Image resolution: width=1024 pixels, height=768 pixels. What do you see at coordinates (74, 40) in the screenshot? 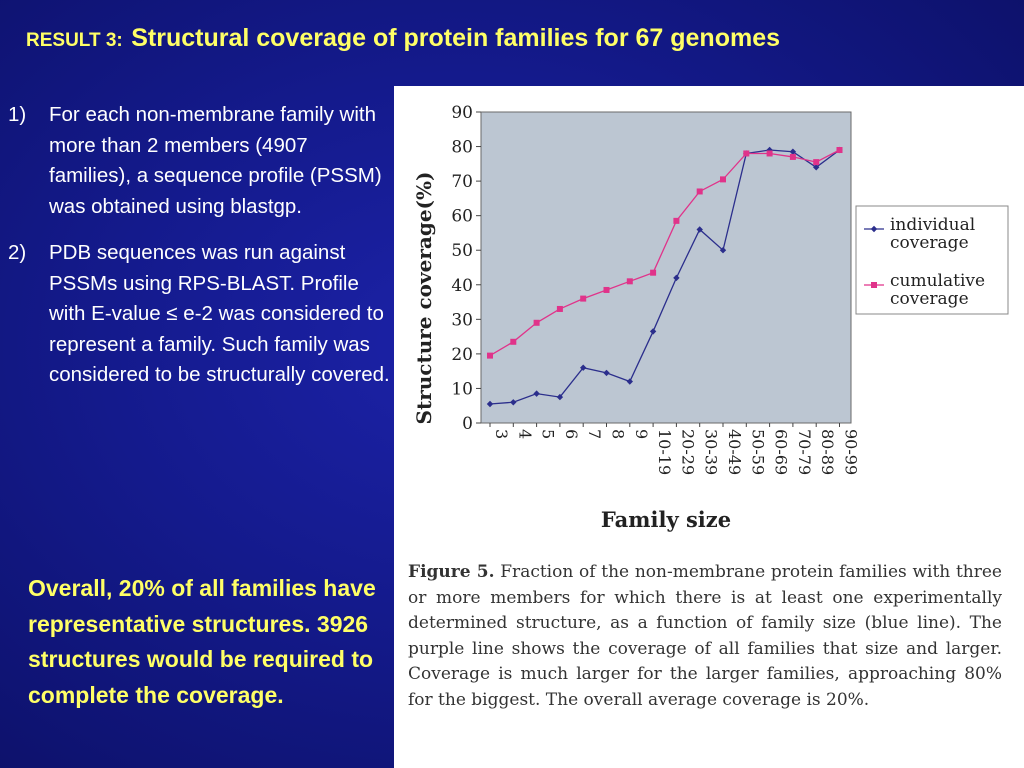
I see `result-tag: RESULT 3:` at bounding box center [74, 40].